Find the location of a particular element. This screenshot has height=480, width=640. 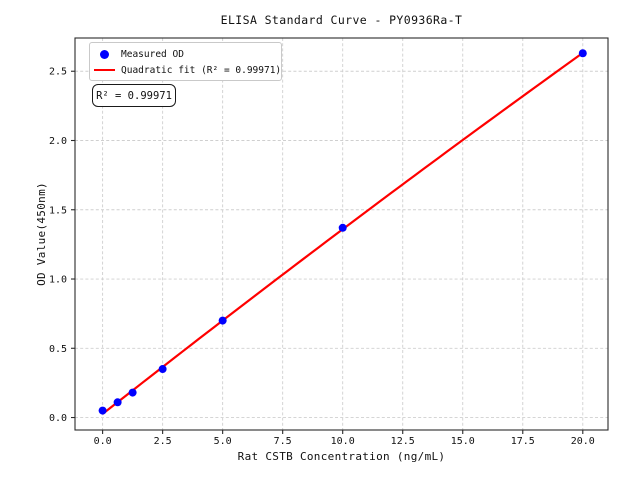

x-tick-label: 12.5 is located at coordinates (403, 441).